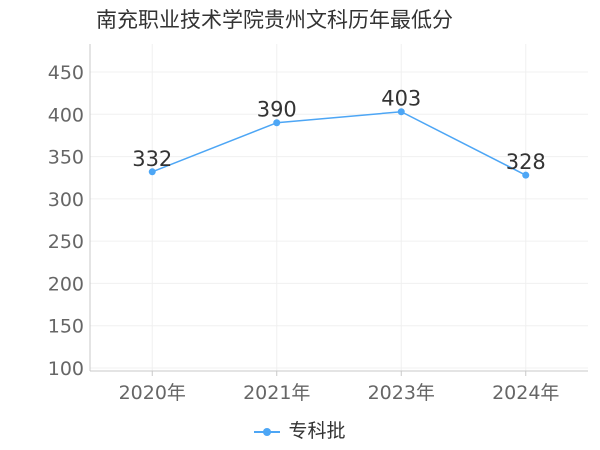  I want to click on data-labels: 332 390 403 328, so click(339, 130).